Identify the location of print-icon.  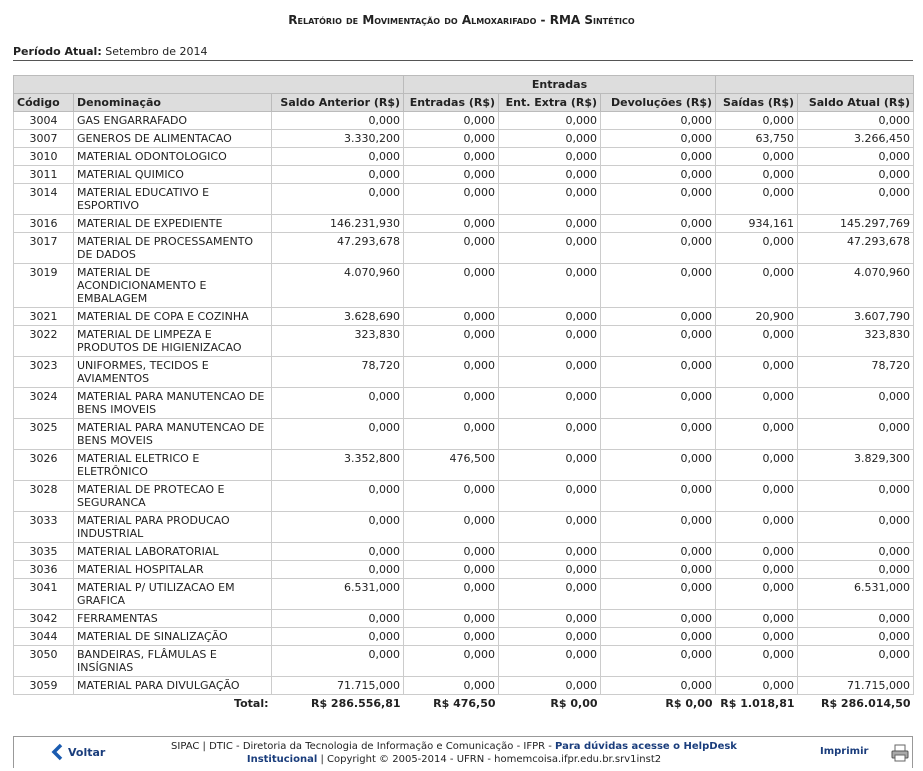
(900, 753).